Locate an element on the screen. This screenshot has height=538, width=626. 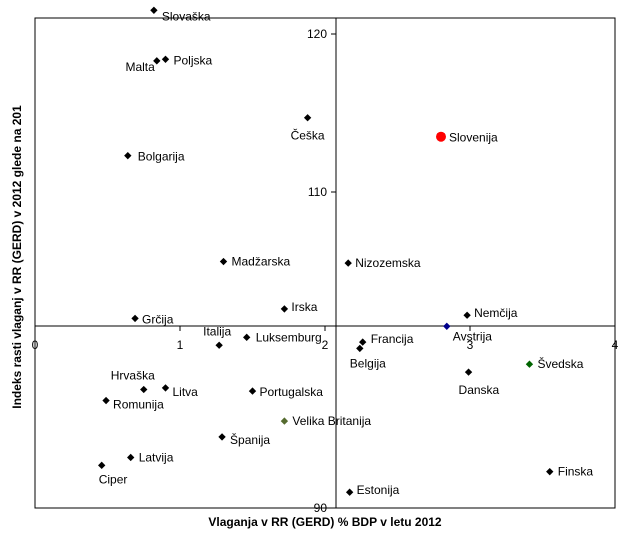
point-label-4: Slovenija is located at coordinates (473, 138).